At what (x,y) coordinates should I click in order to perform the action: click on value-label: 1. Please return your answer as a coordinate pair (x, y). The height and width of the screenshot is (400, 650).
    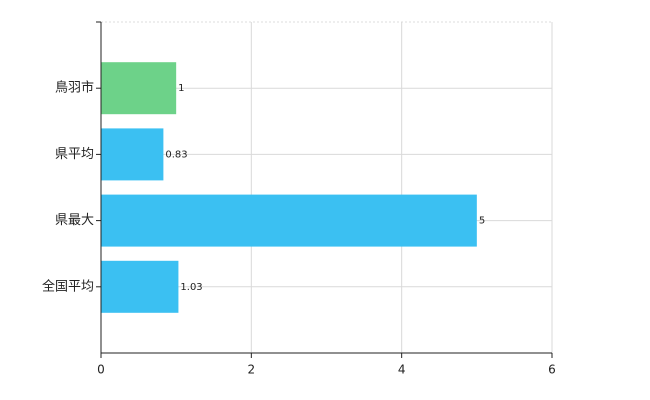
    Looking at the image, I should click on (181, 88).